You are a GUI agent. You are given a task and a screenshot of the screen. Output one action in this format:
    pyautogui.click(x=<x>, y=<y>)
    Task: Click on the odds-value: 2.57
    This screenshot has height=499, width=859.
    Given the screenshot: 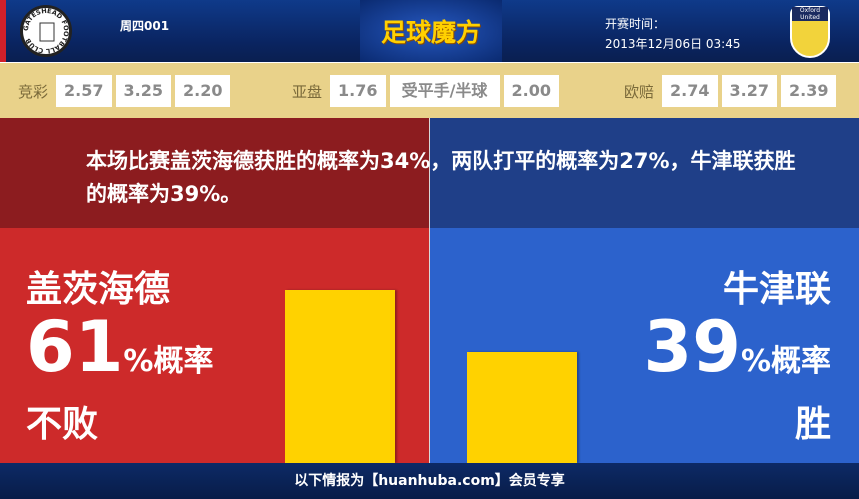 What is the action you would take?
    pyautogui.click(x=84, y=91)
    